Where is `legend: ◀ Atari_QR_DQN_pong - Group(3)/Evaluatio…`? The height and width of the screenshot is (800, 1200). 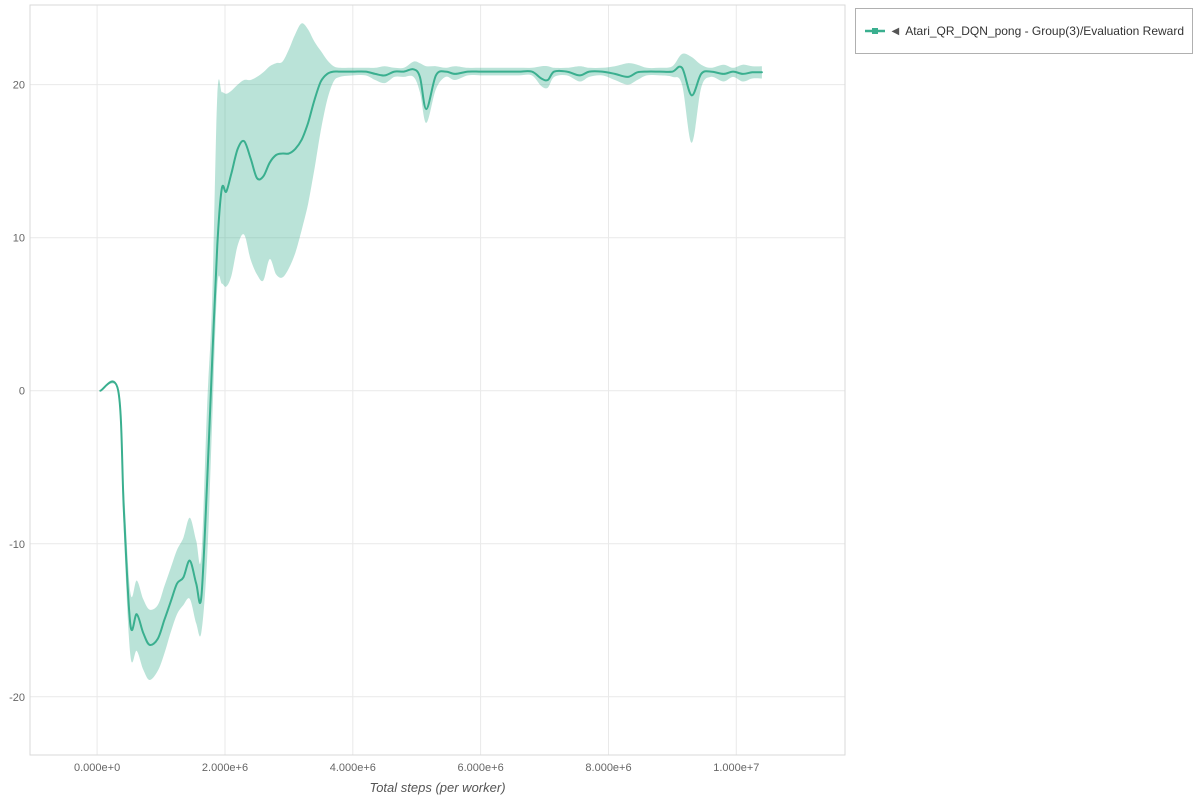 legend: ◀ Atari_QR_DQN_pong - Group(3)/Evaluatio… is located at coordinates (1024, 31).